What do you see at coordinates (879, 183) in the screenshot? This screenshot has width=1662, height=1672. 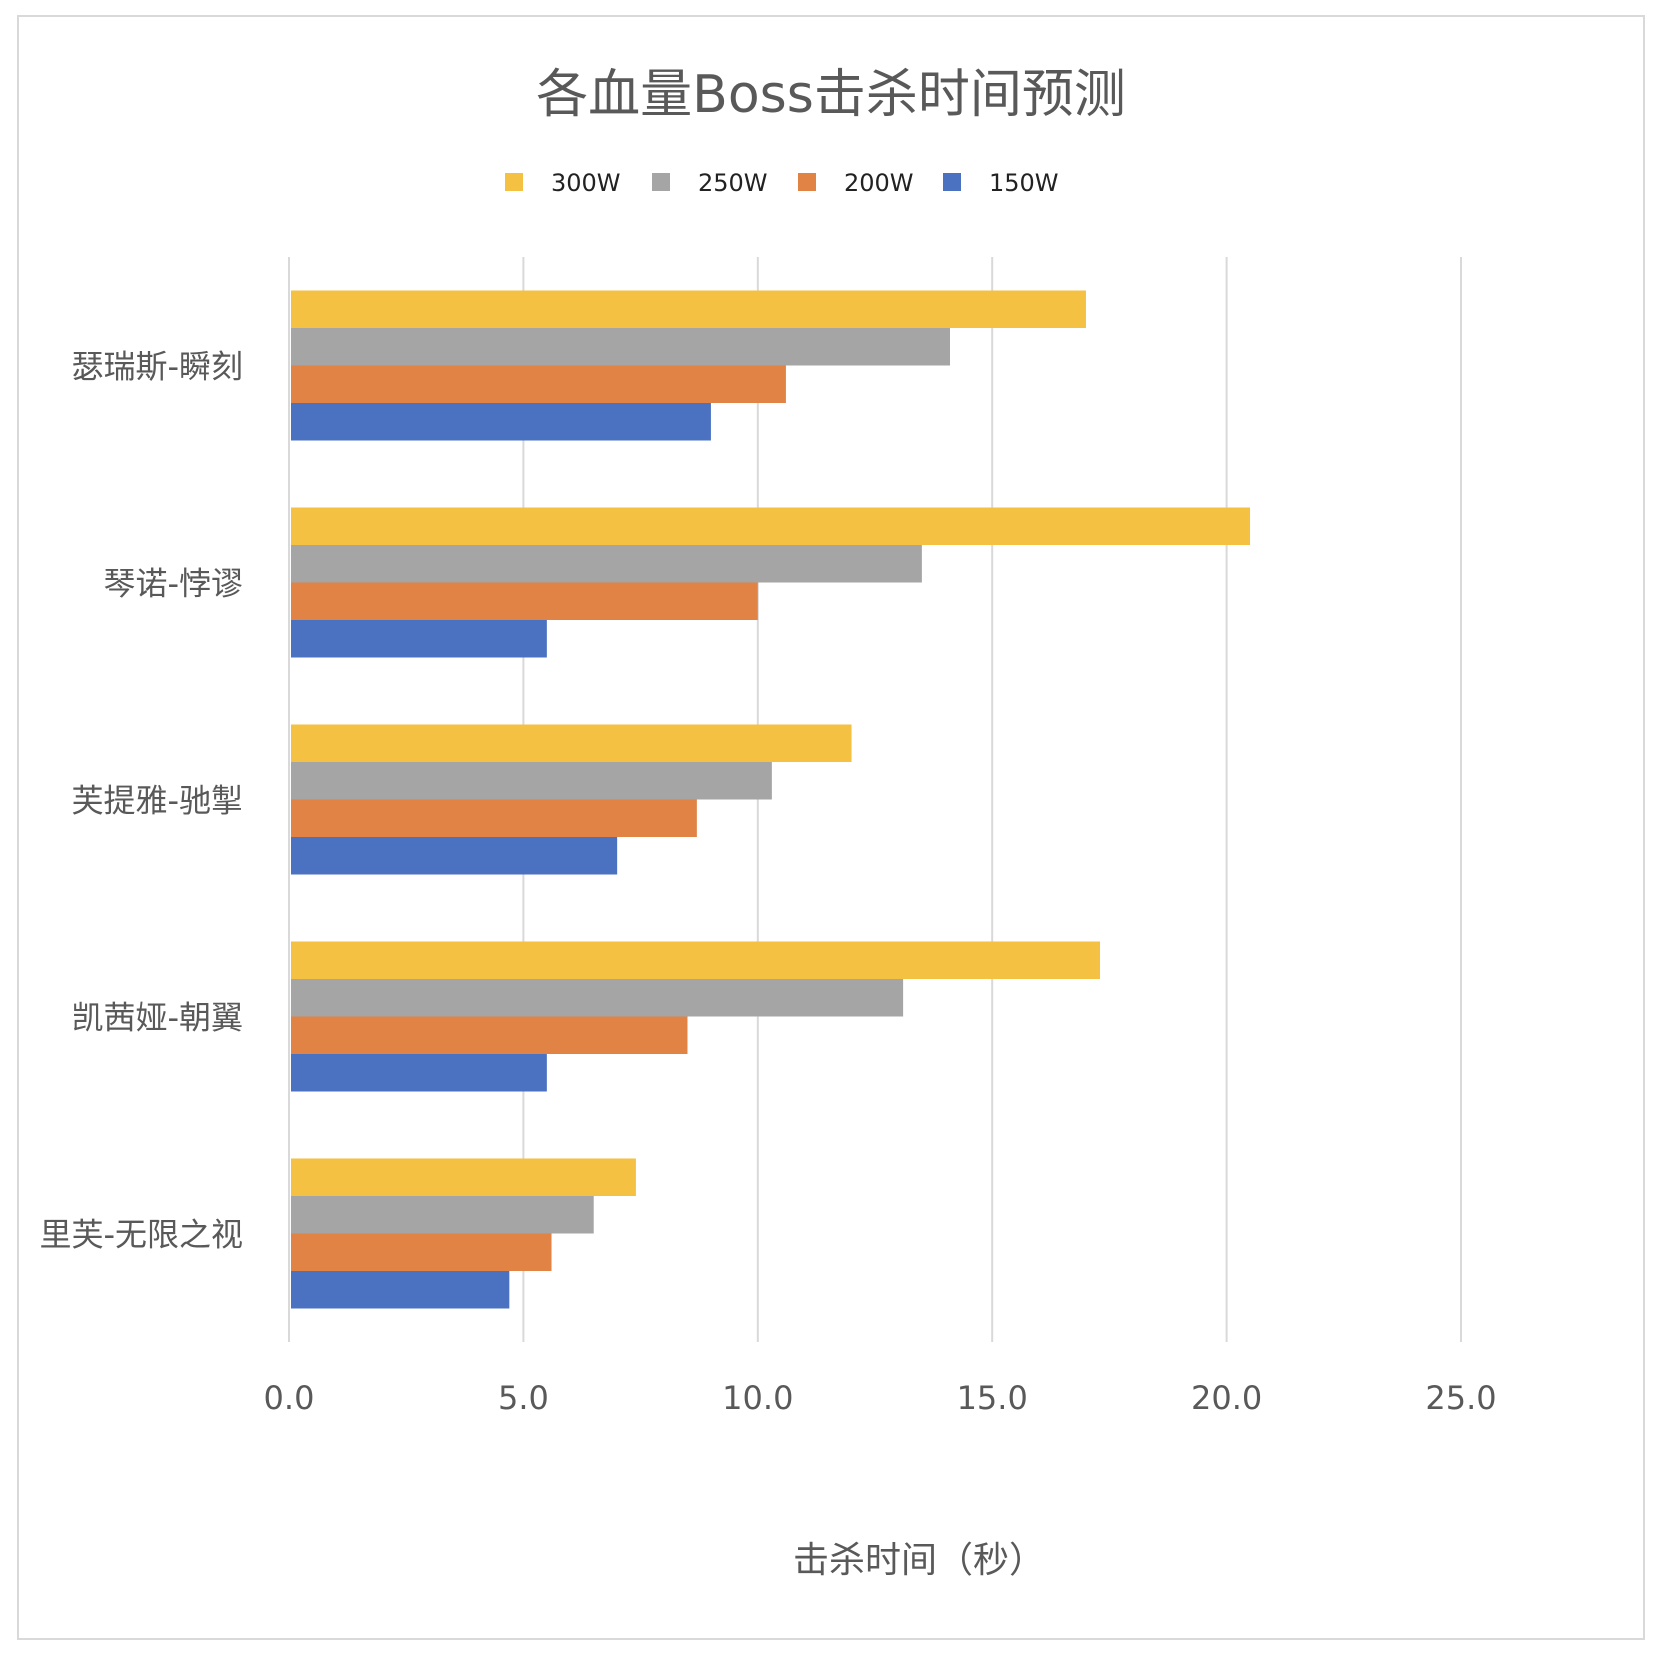 I see `legend-label-2: 200W` at bounding box center [879, 183].